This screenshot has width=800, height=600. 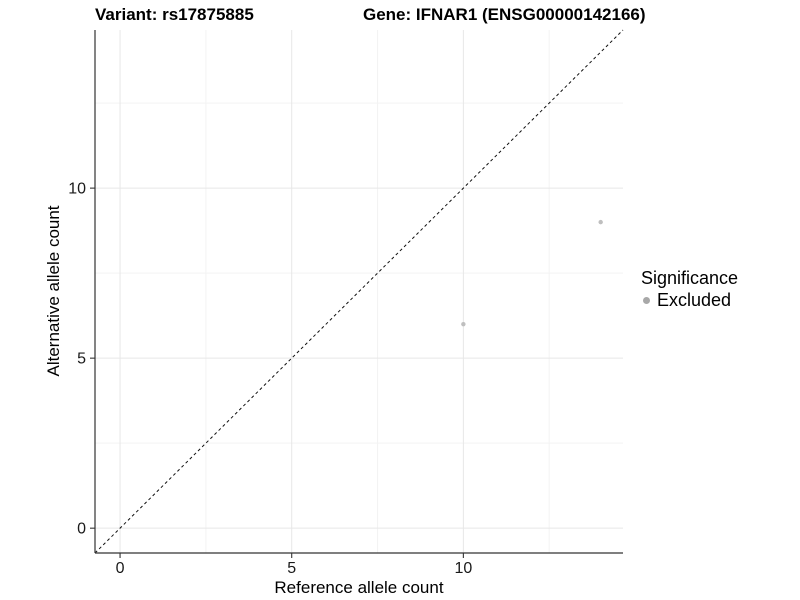 I want to click on legend-item-excluded: Excluded, so click(x=689, y=300).